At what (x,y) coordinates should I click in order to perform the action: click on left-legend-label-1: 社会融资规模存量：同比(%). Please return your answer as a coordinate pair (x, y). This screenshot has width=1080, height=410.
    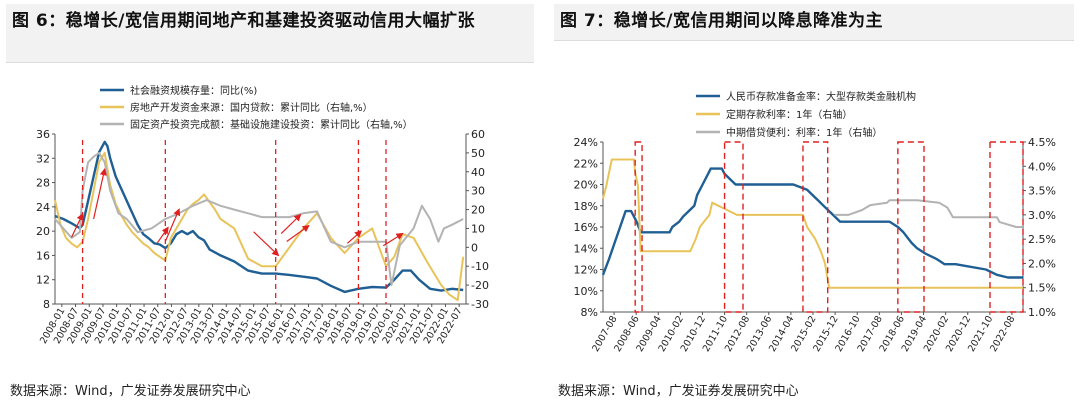
    Looking at the image, I should click on (193, 90).